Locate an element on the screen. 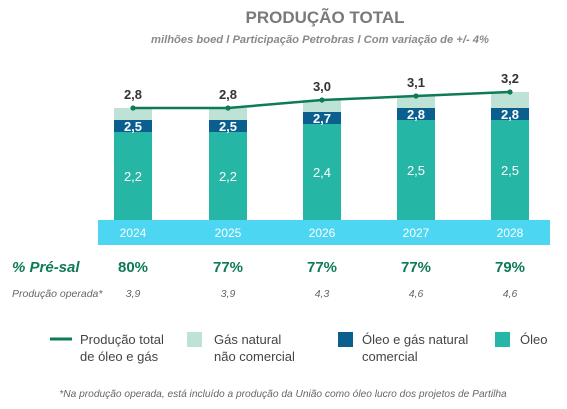 The height and width of the screenshot is (409, 567). bar-nao-comercial-2027 is located at coordinates (416, 102).